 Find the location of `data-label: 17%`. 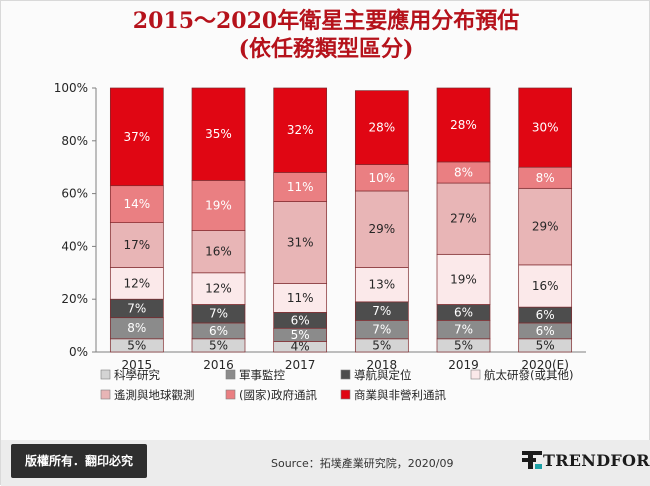

data-label: 17% is located at coordinates (136, 245).